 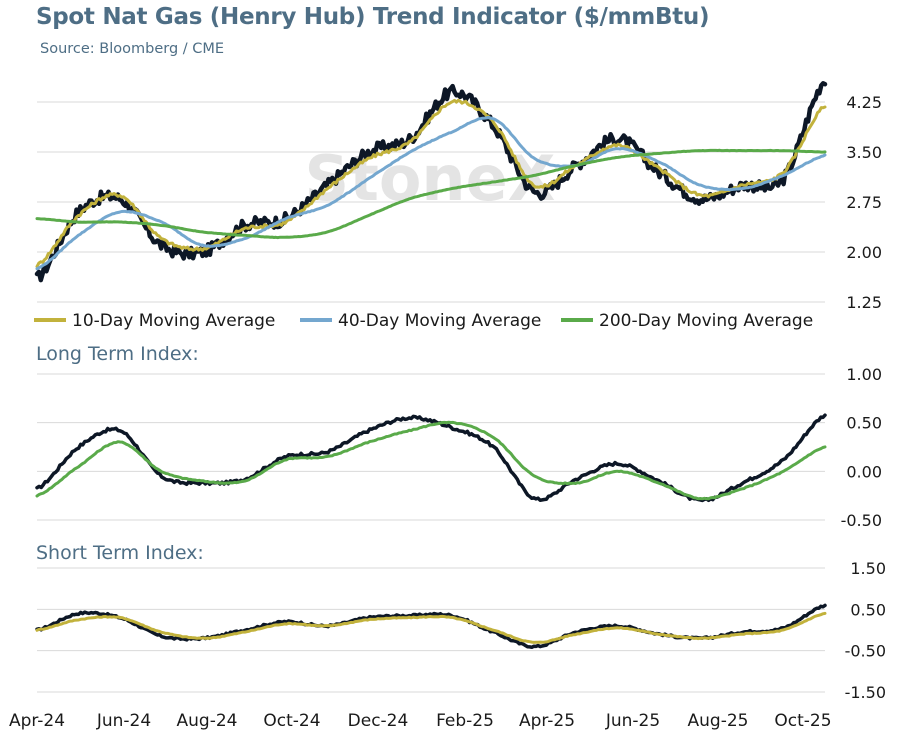 What do you see at coordinates (291, 721) in the screenshot?
I see `x-tick-label: Oct-24` at bounding box center [291, 721].